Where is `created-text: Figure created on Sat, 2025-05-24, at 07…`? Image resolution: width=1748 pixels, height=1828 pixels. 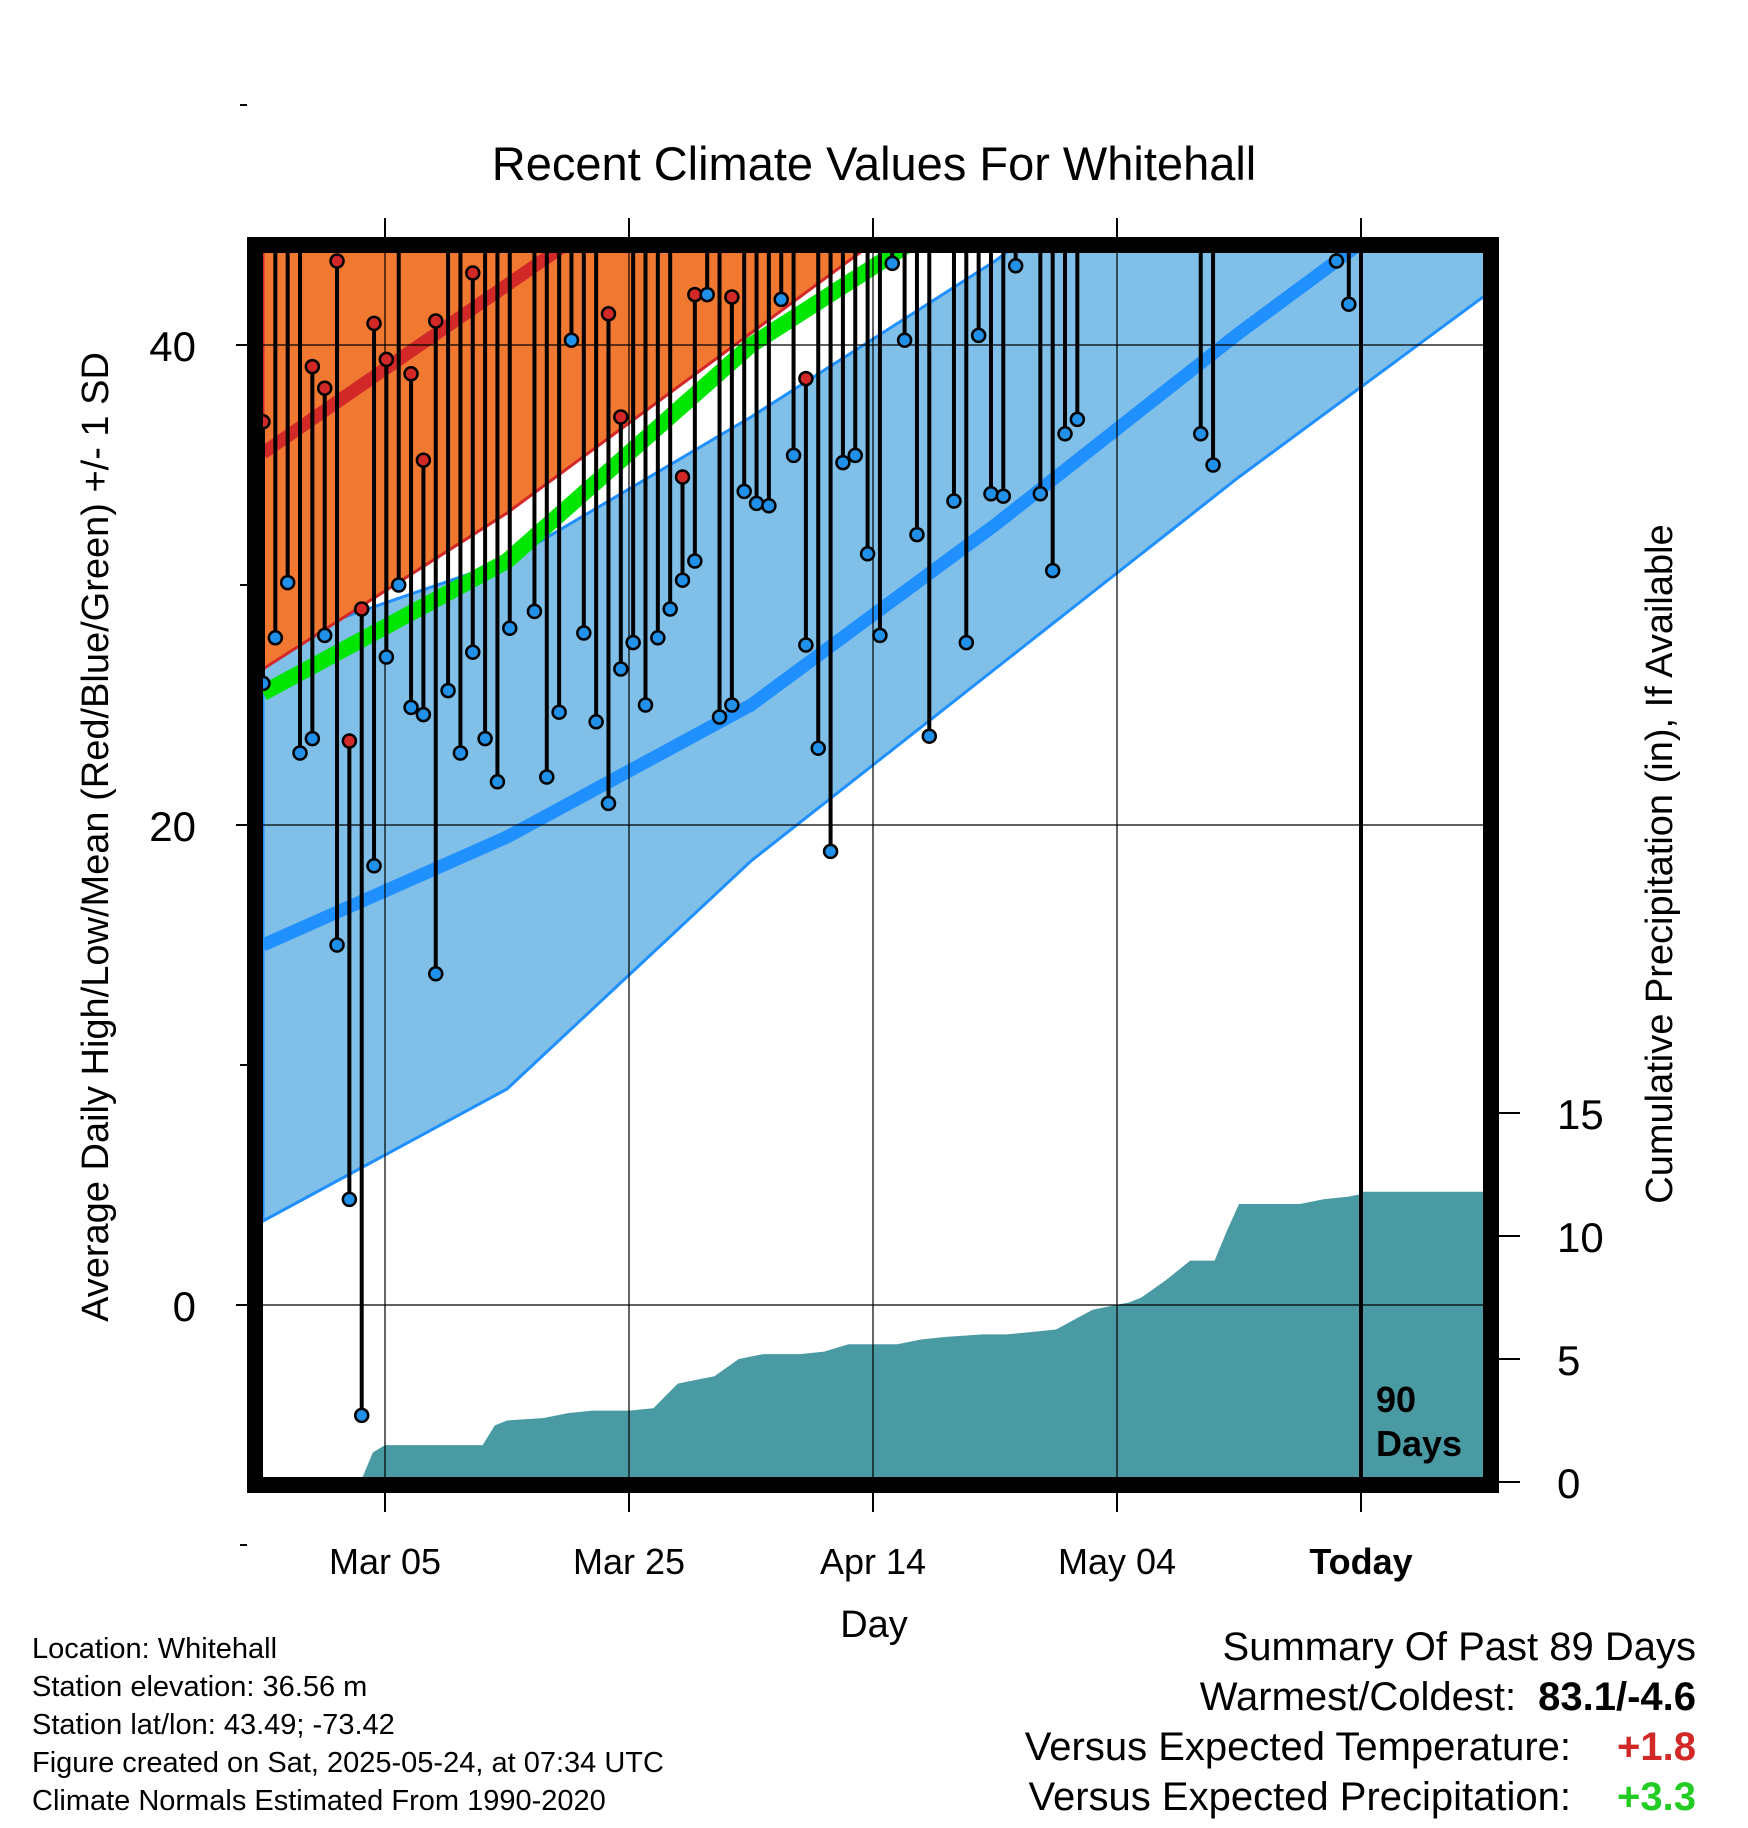
created-text: Figure created on Sat, 2025-05-24, at 07… is located at coordinates (348, 1763).